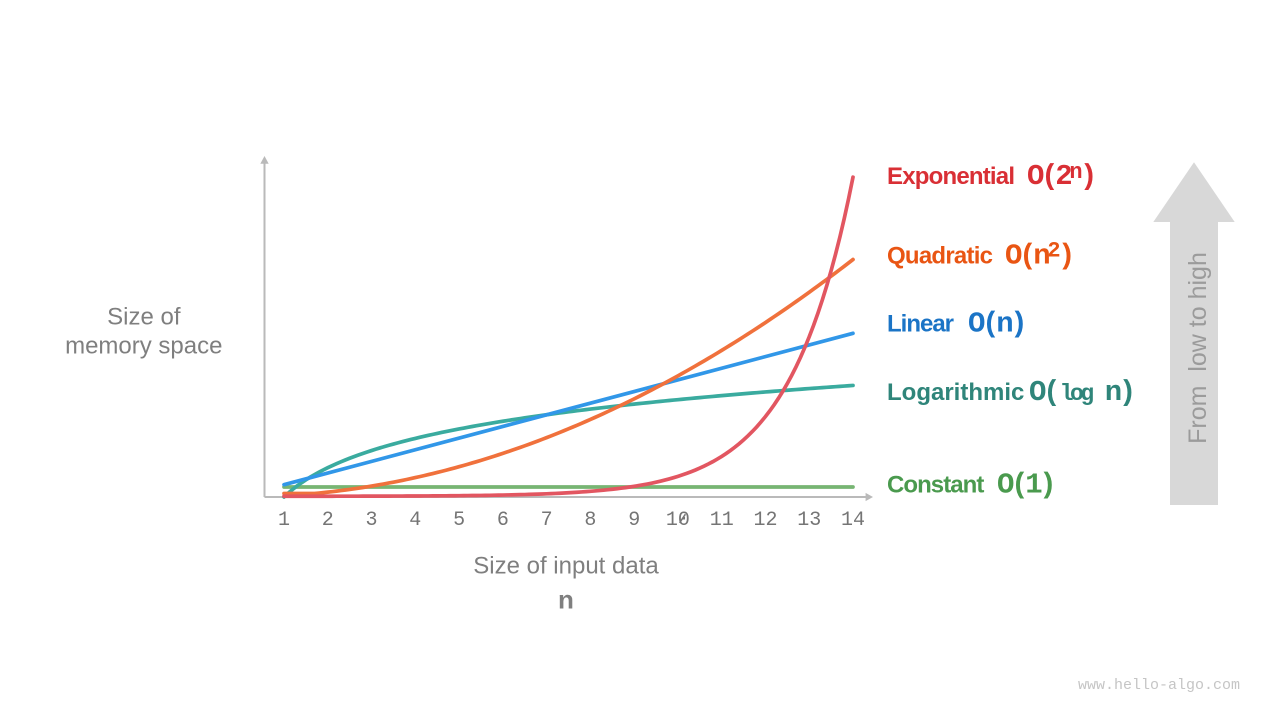  Describe the element at coordinates (996, 324) in the screenshot. I see `svg-text: O(n)` at that location.